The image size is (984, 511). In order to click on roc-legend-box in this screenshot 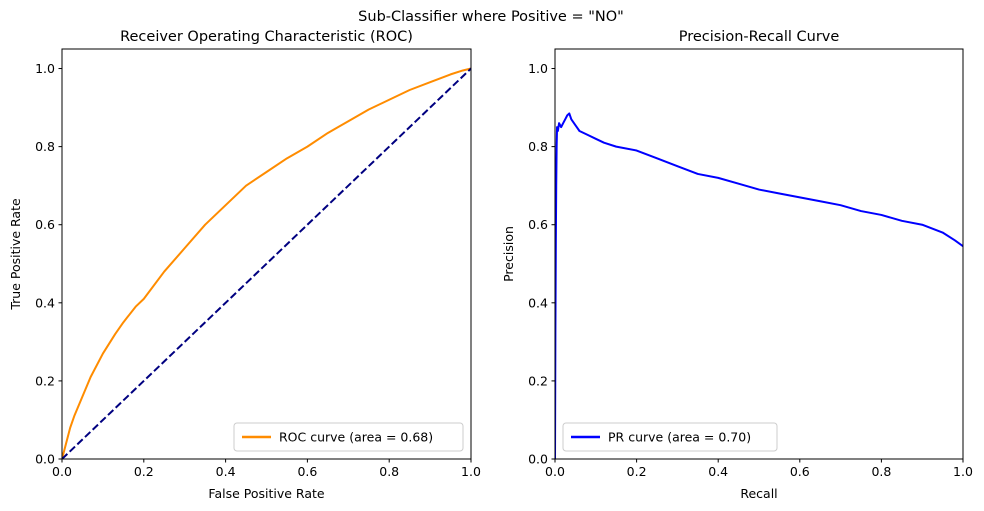, I will do `click(348, 437)`.